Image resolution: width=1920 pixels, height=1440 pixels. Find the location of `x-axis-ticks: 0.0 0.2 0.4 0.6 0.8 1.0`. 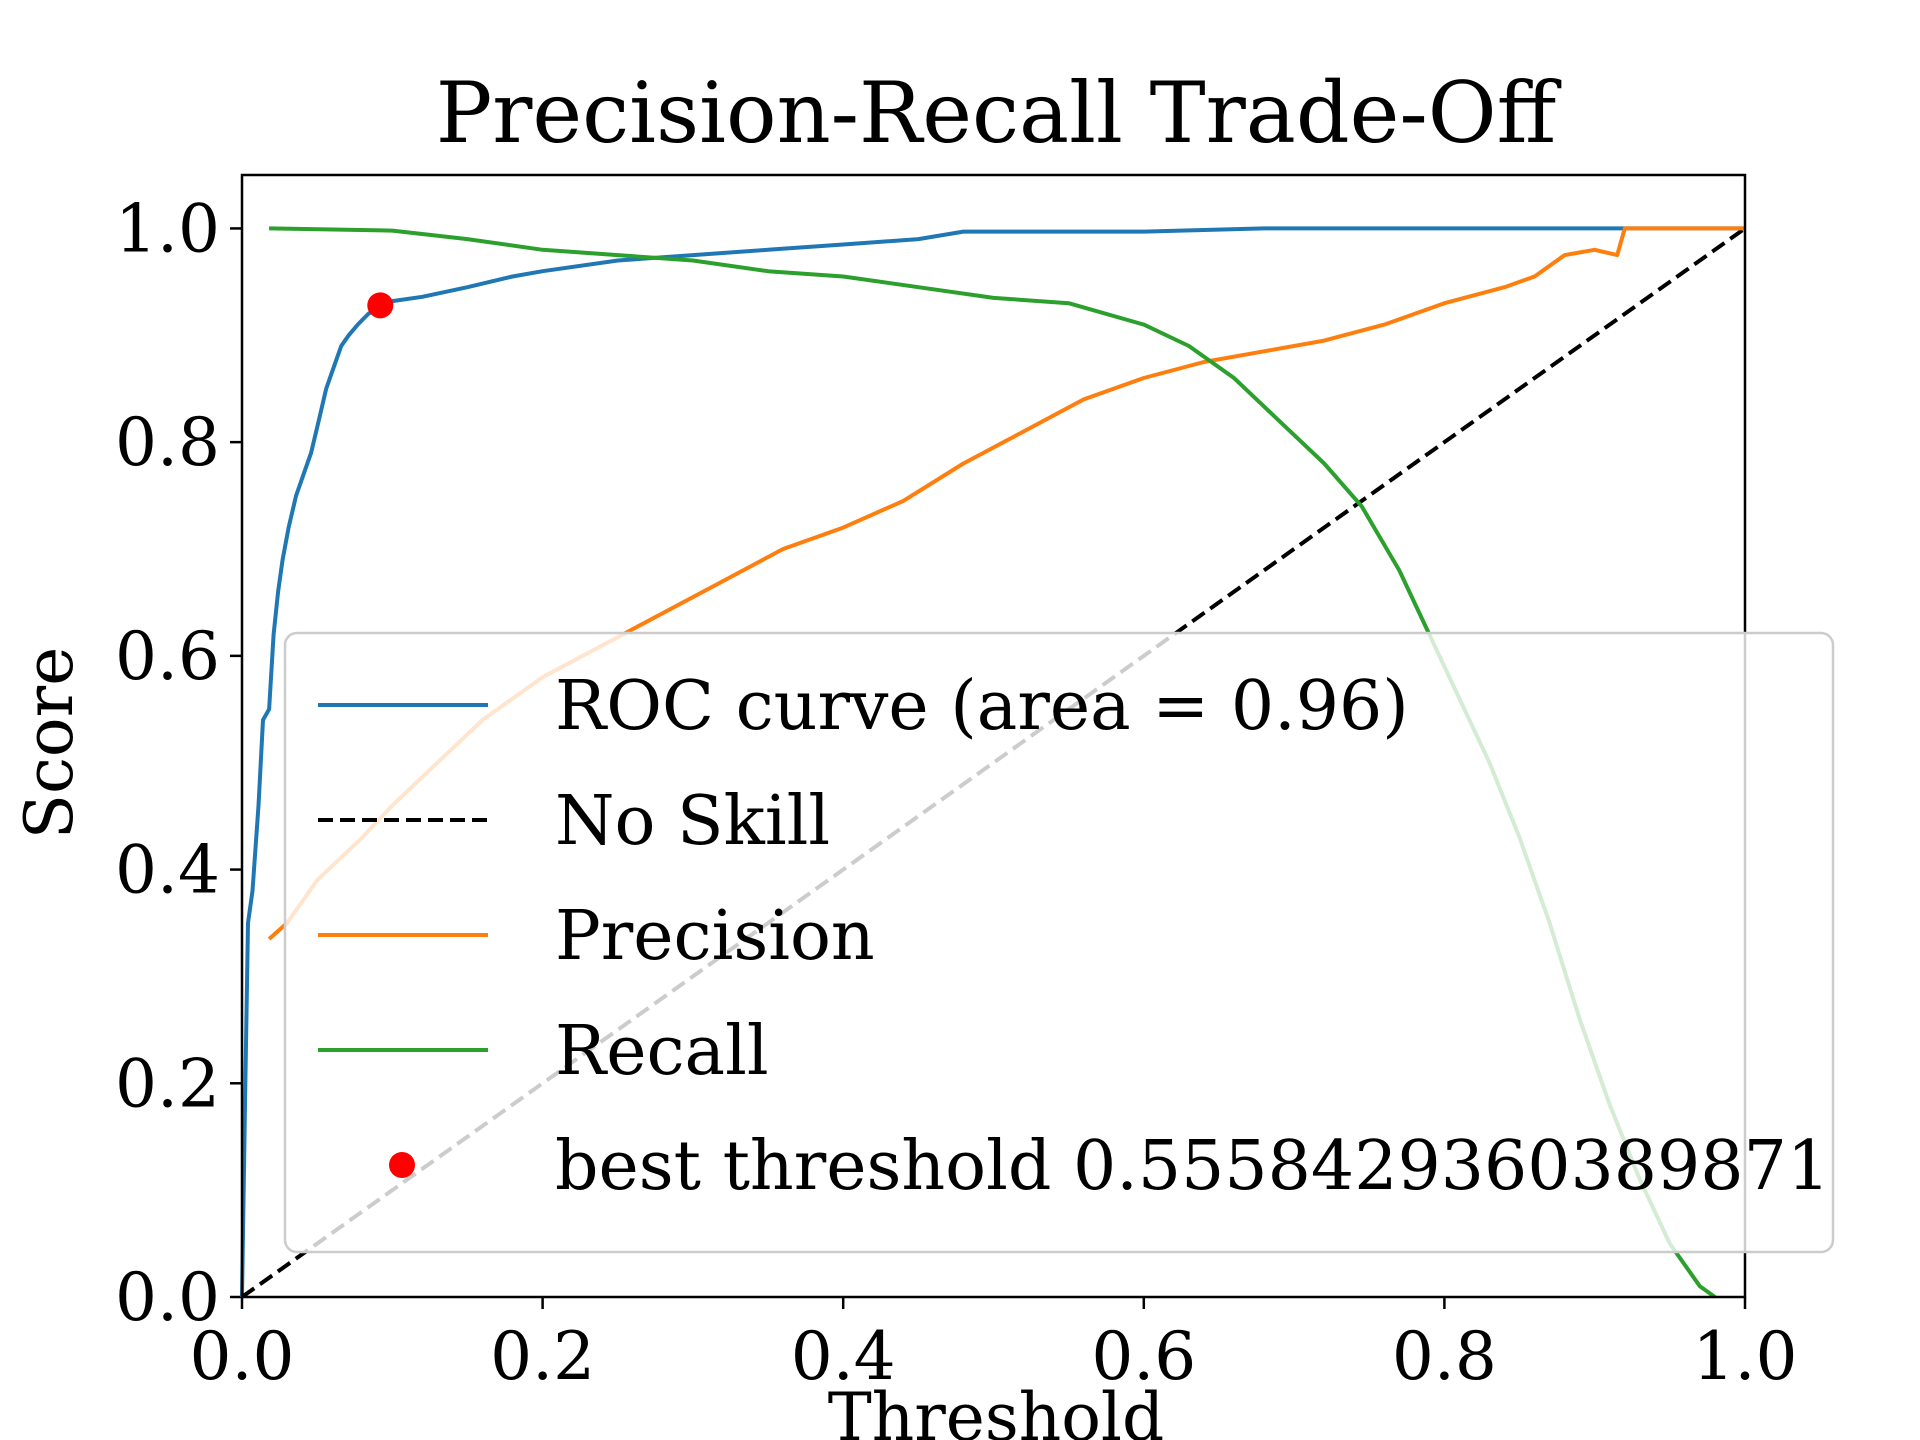

x-axis-ticks: 0.0 0.2 0.4 0.6 0.8 1.0 is located at coordinates (994, 1346).